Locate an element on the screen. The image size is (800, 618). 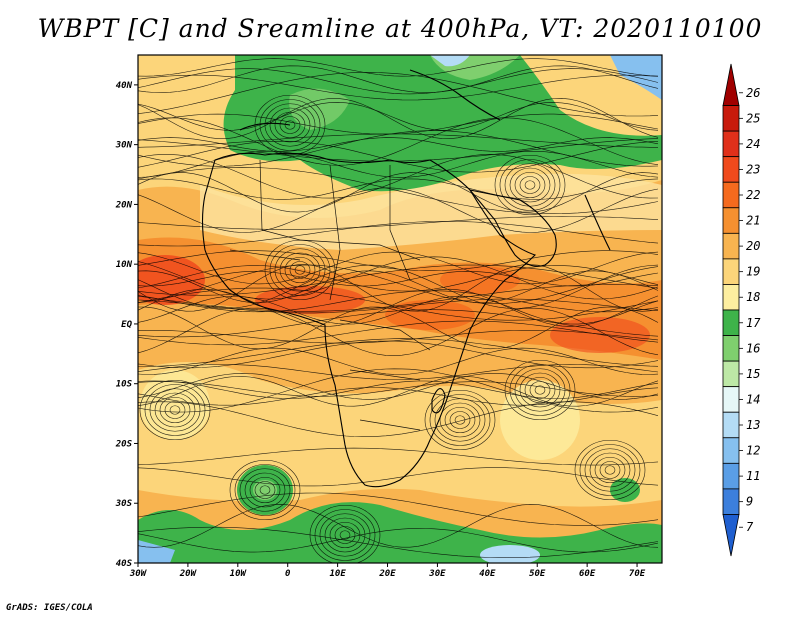
colorbar-label: 22 is located at coordinates (753, 195).